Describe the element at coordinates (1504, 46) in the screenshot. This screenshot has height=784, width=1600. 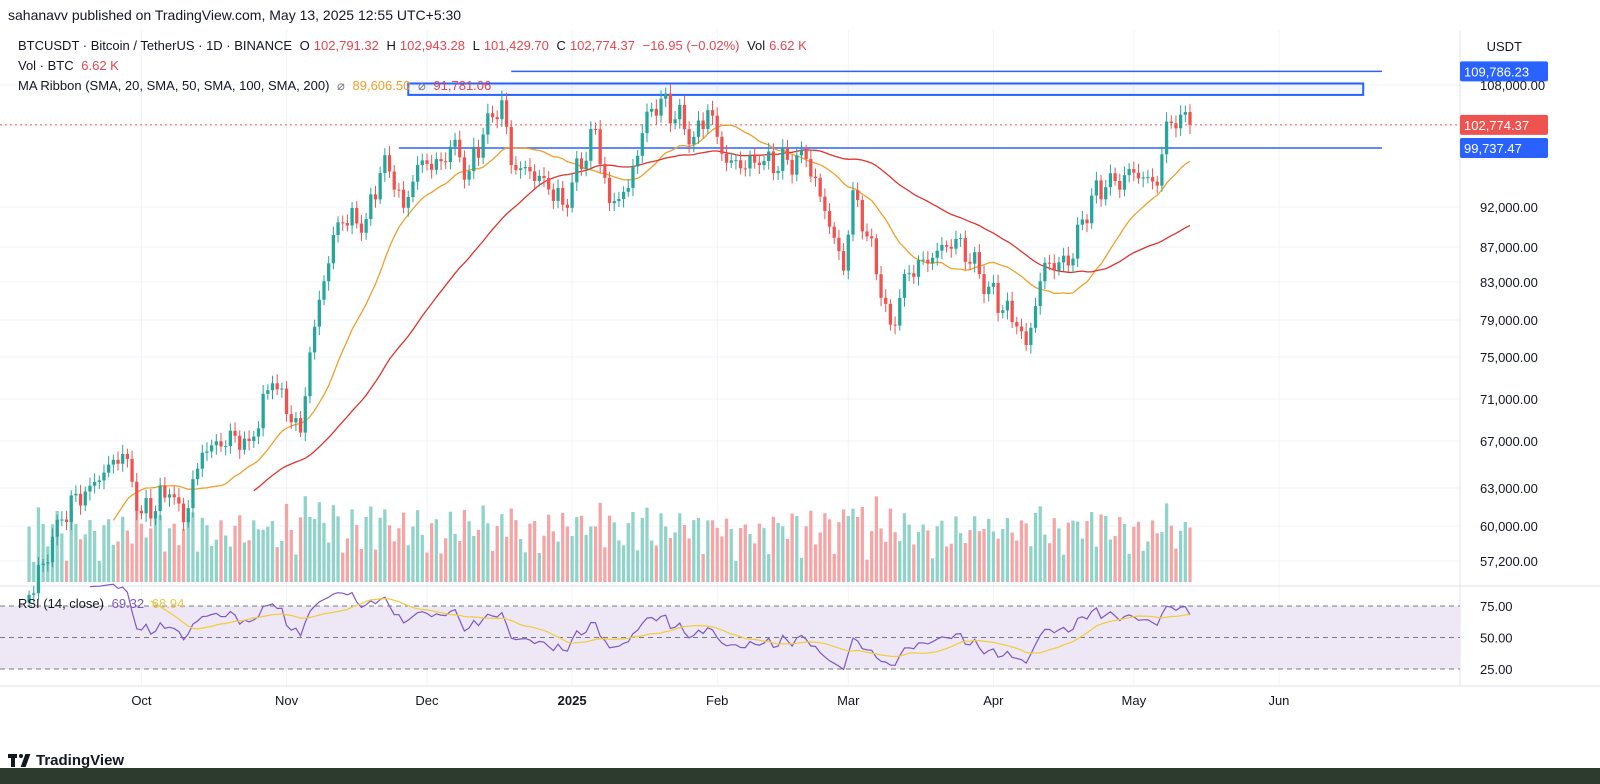
I see `currency-unit: USDT` at that location.